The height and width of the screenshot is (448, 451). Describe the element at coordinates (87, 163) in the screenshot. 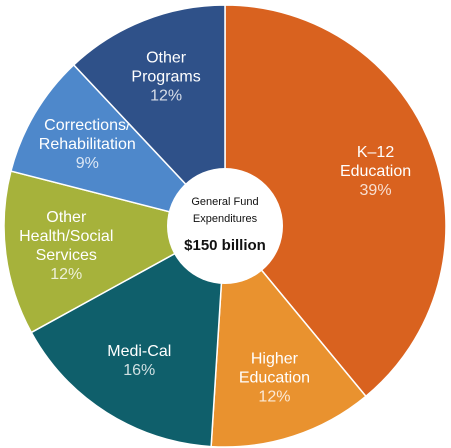

I see `slice-value: 9%` at that location.